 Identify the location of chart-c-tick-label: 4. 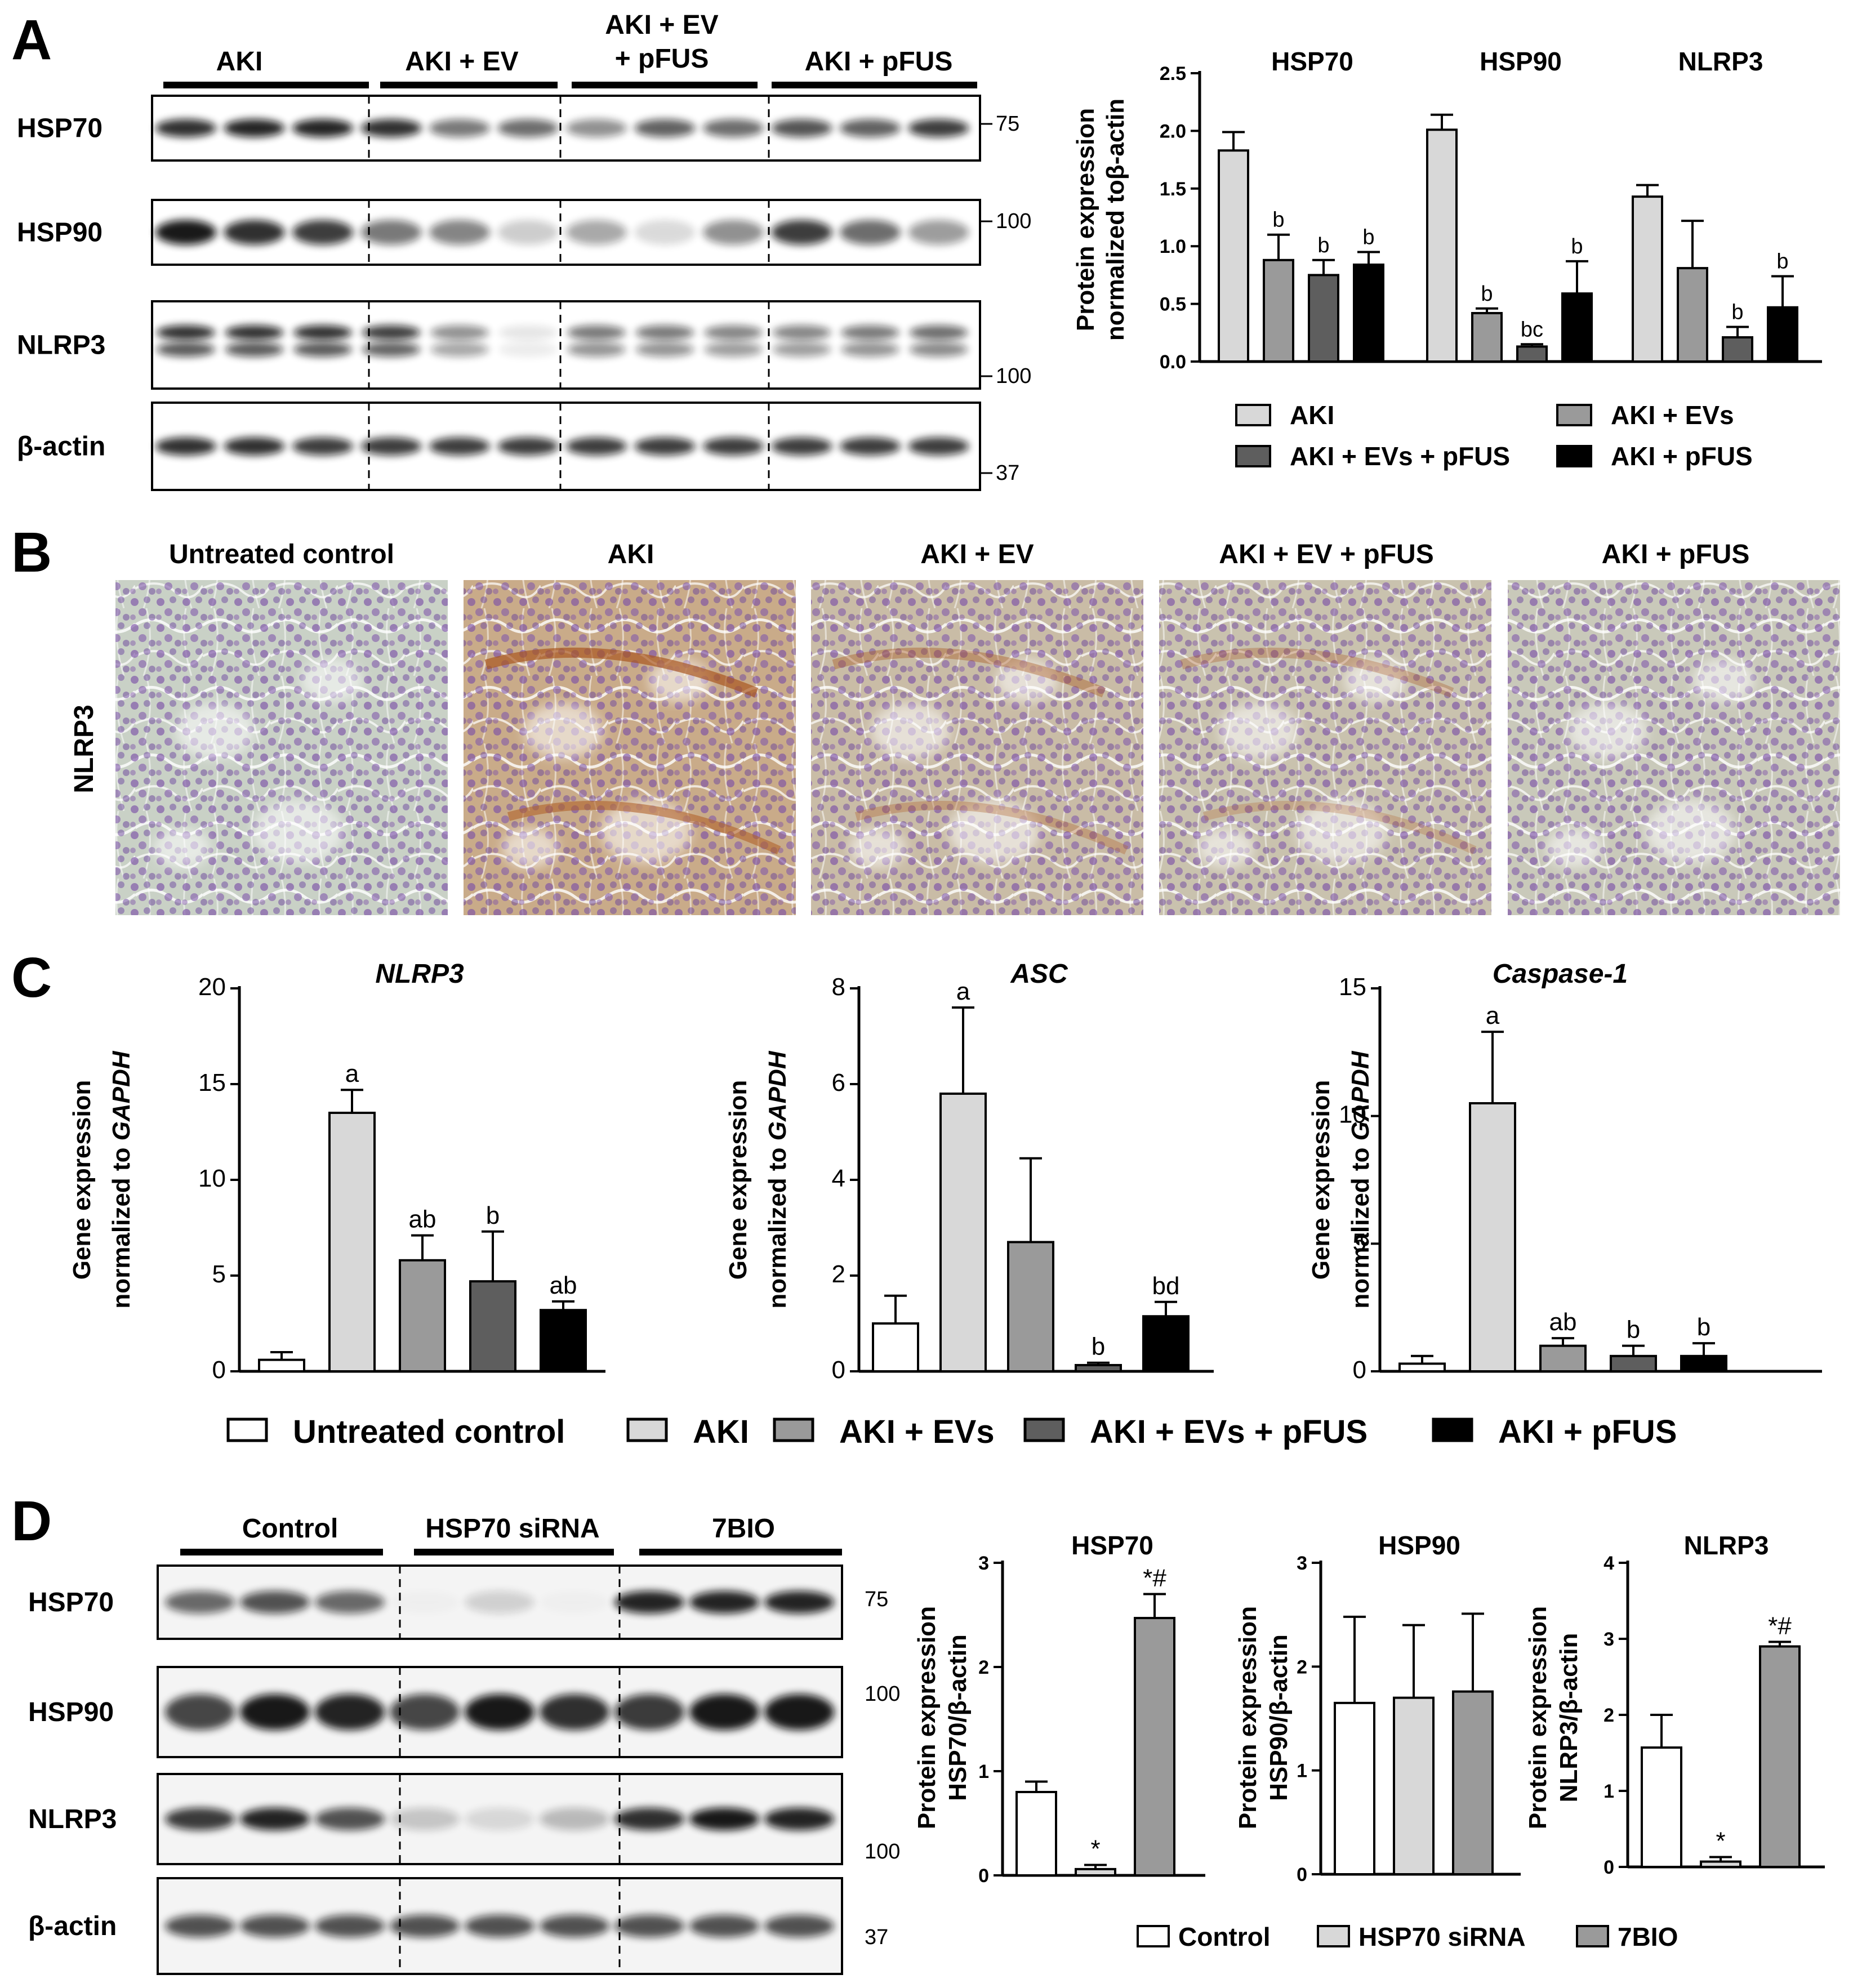
(838, 1178).